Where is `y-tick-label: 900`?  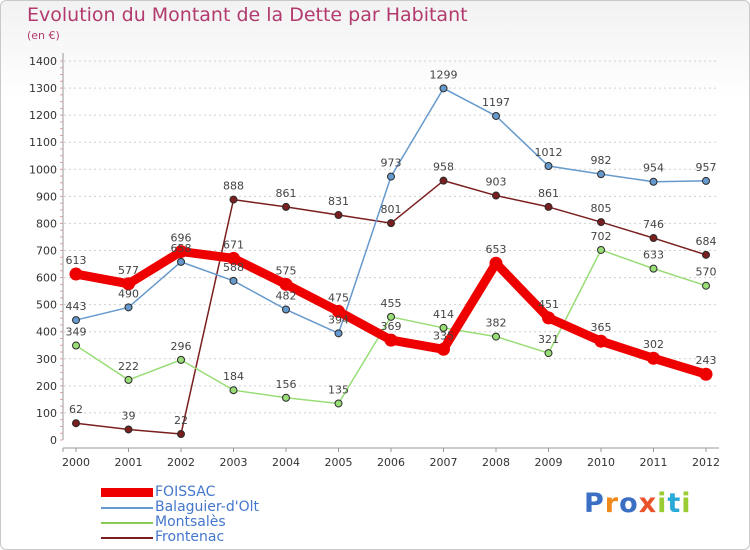
y-tick-label: 900 is located at coordinates (46, 196).